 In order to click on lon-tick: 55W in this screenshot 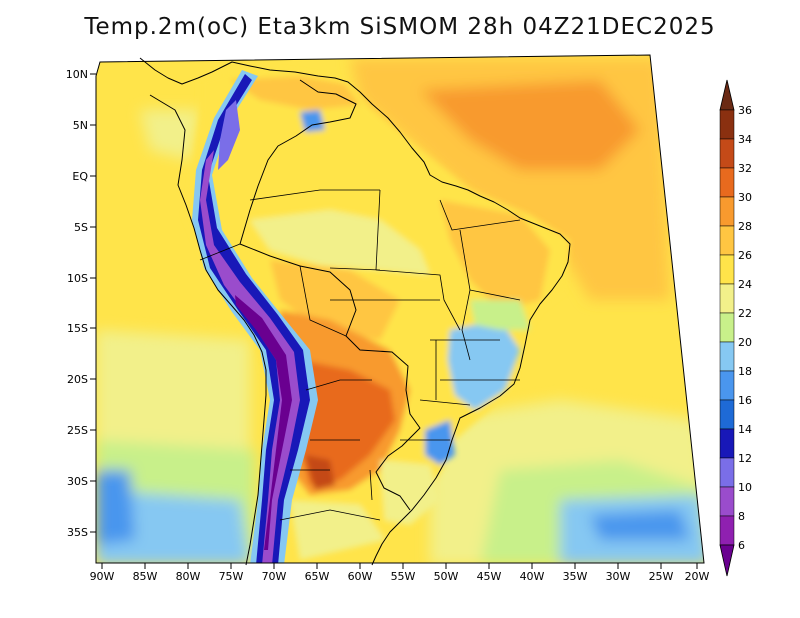, I will do `click(403, 573)`.